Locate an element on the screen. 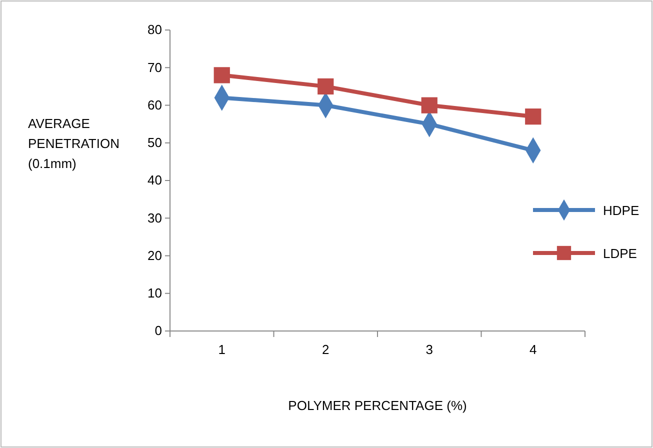 The width and height of the screenshot is (653, 448). y-tick-label: 20 is located at coordinates (155, 255).